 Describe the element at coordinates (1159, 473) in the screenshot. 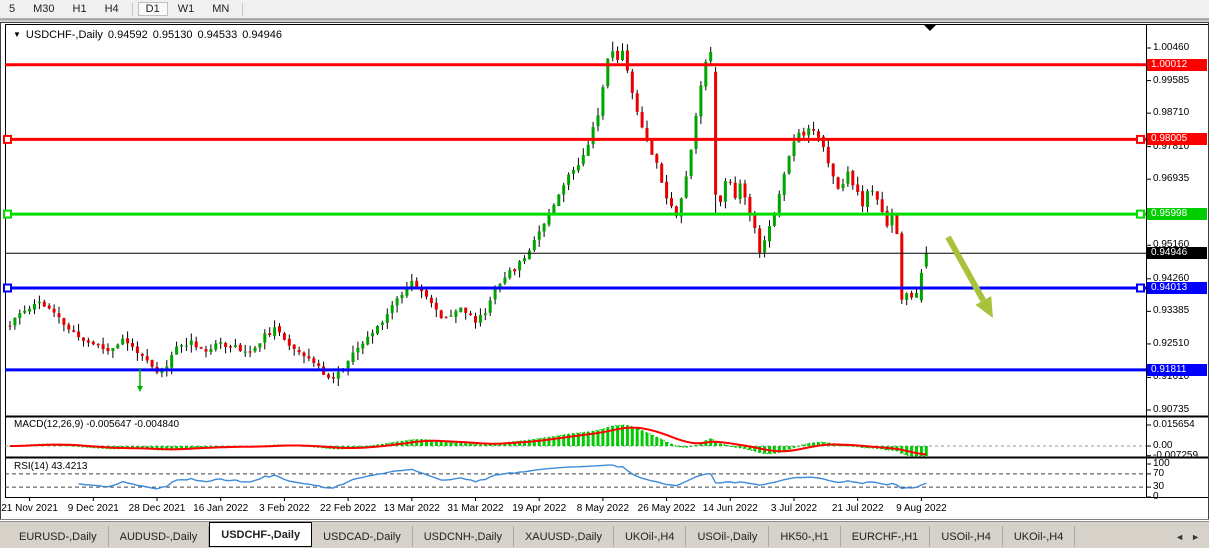

I see `rsi-axis-tick: 70` at that location.